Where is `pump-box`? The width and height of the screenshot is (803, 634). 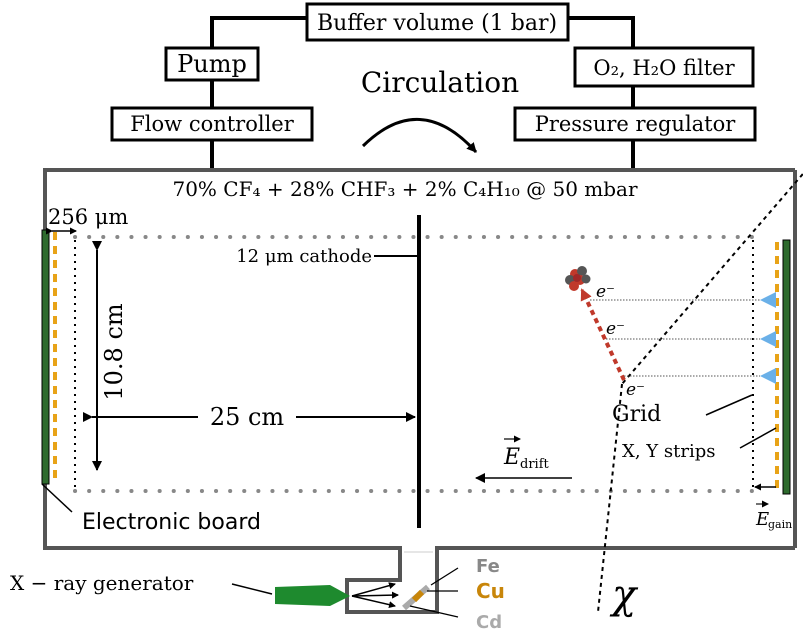 pump-box is located at coordinates (212, 64).